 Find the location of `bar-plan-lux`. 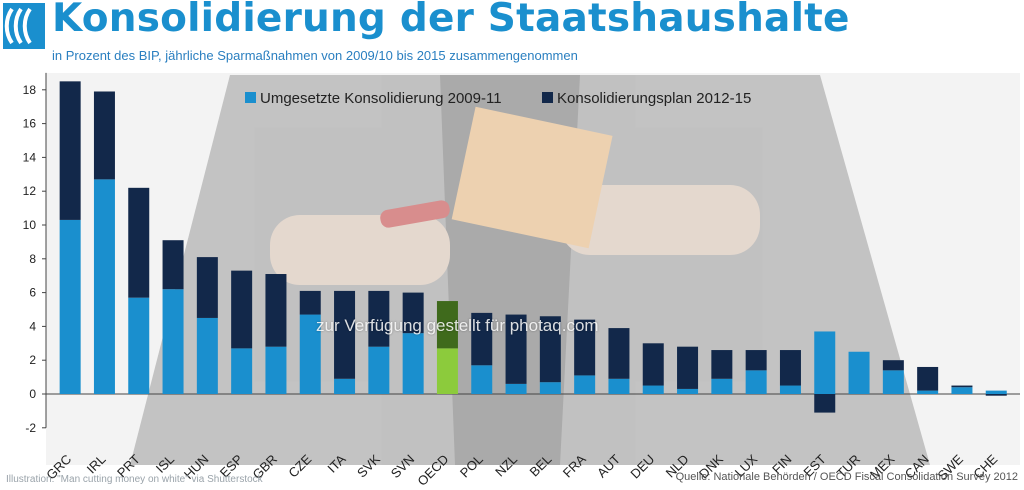

bar-plan-lux is located at coordinates (756, 360).